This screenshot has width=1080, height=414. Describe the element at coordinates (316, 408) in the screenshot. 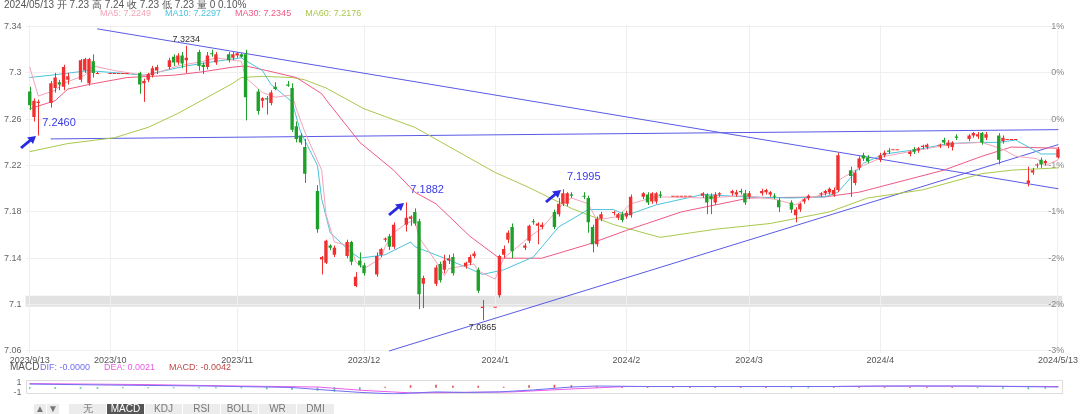

I see `text: DMI` at that location.